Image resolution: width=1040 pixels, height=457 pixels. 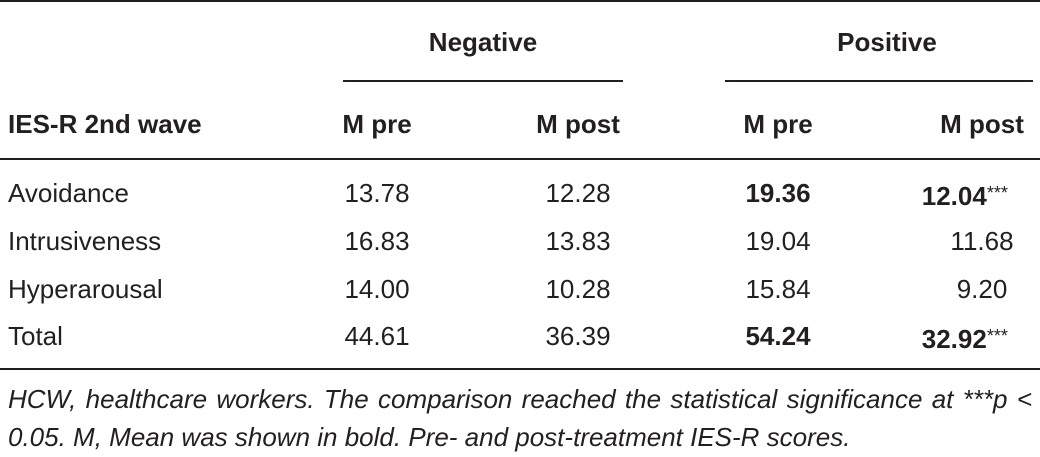 I want to click on cell: 13.83, so click(x=577, y=241).